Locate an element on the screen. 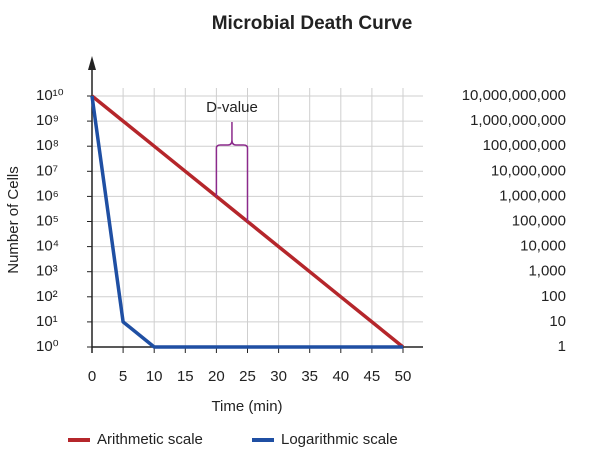 The width and height of the screenshot is (591, 472). y2-tick-label: 100,000,000 is located at coordinates (524, 145).